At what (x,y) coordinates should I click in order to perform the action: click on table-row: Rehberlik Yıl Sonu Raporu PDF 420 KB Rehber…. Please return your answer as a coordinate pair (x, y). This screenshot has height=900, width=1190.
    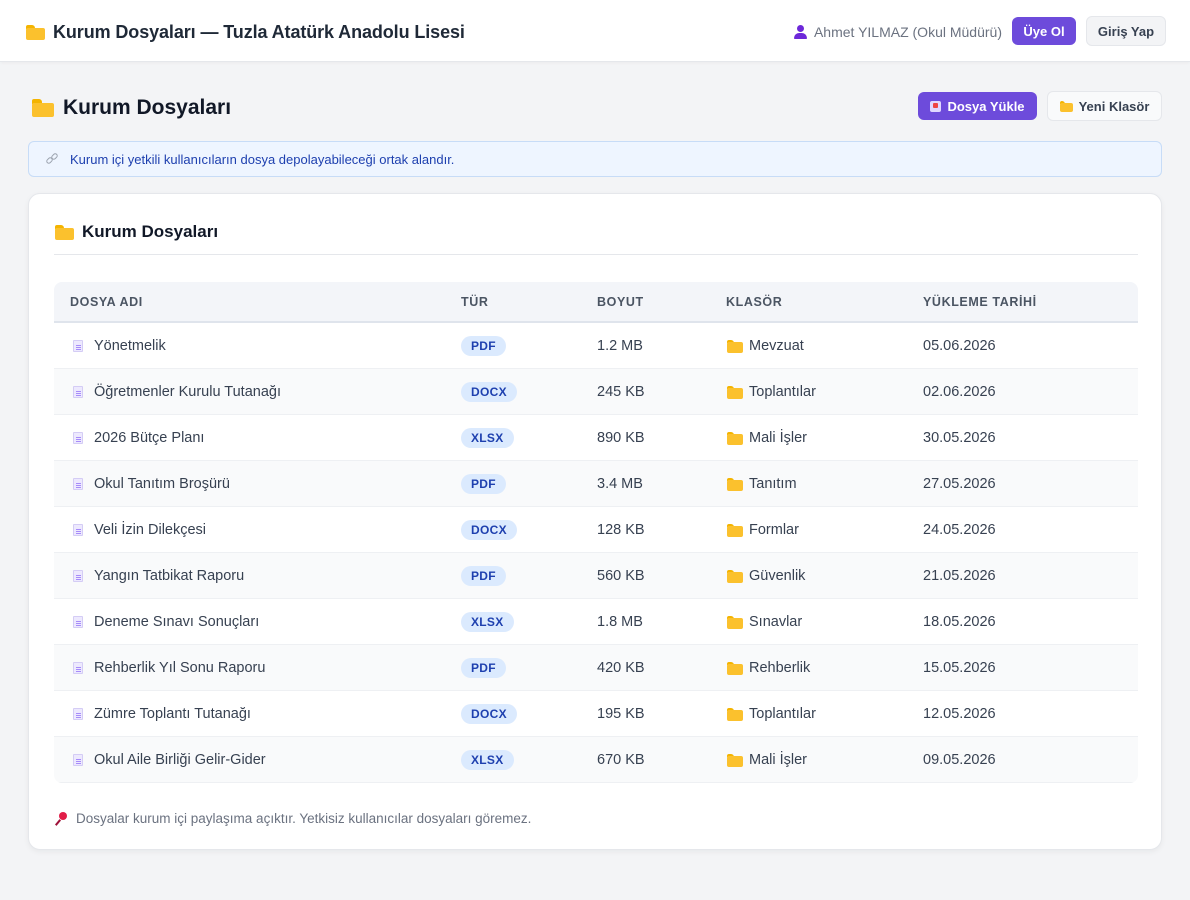
    Looking at the image, I should click on (596, 668).